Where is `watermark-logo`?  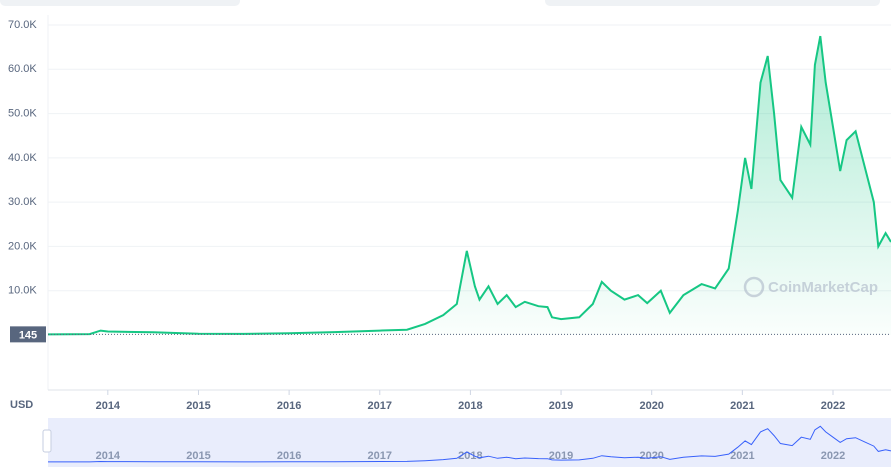 watermark-logo is located at coordinates (754, 287).